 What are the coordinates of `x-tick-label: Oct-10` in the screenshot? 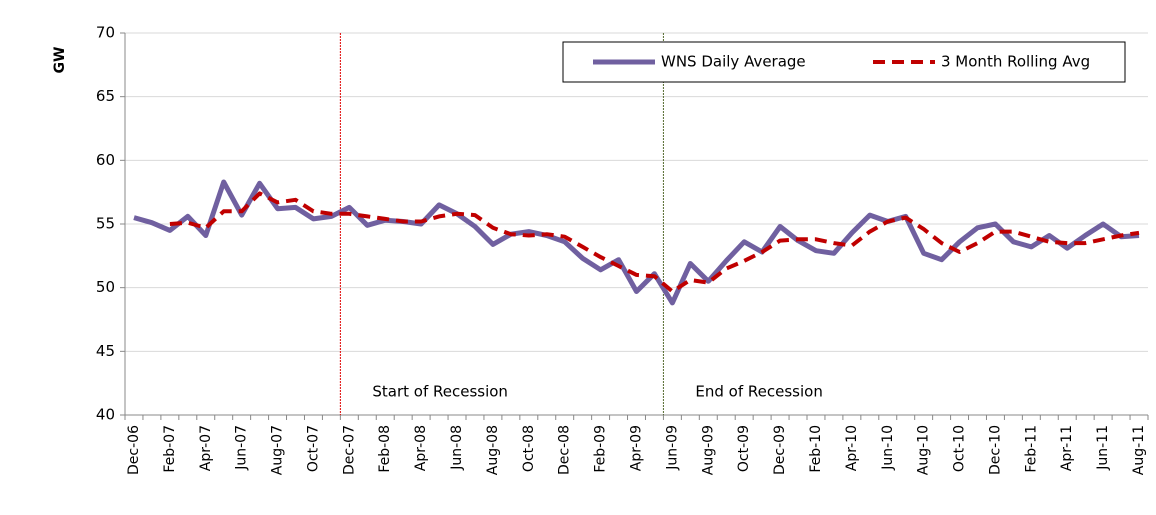 It's located at (960, 448).